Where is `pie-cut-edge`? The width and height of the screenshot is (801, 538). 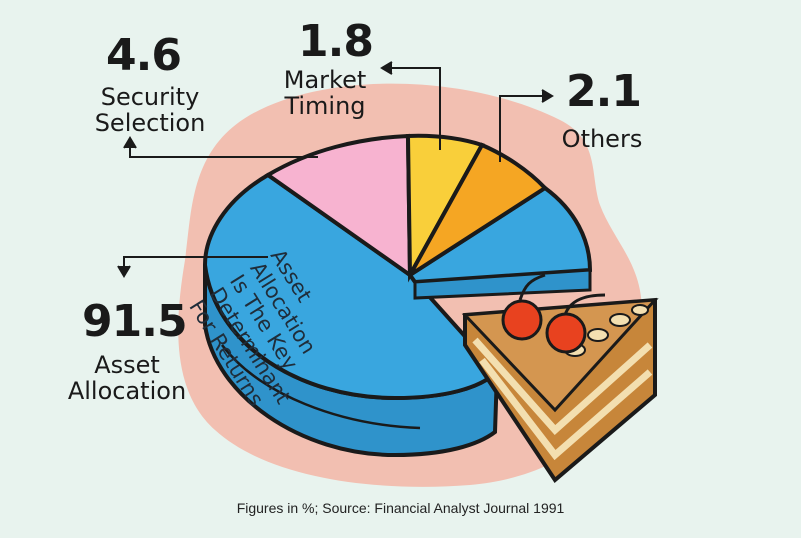
pie-cut-edge is located at coordinates (502, 284).